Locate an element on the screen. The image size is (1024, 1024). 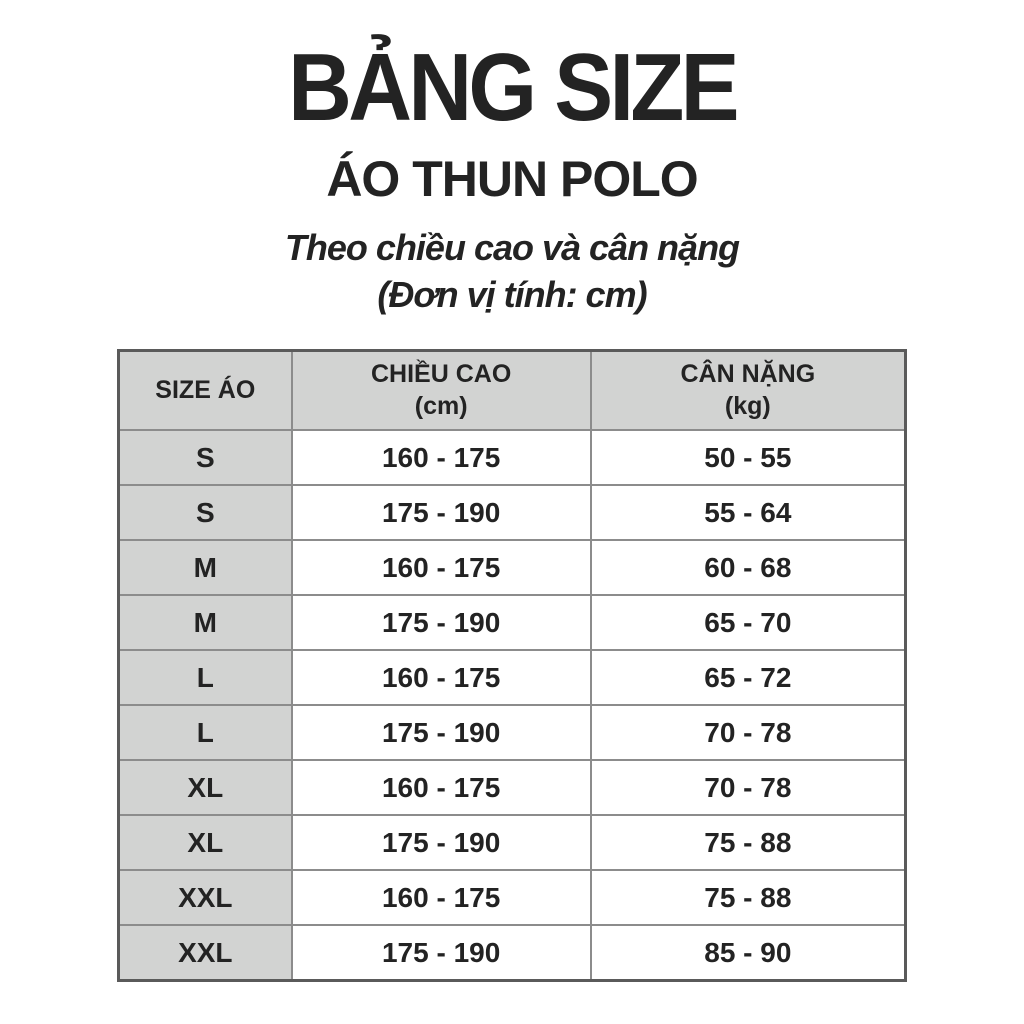
column-header-size: SIZE ÁO is located at coordinates (205, 390).